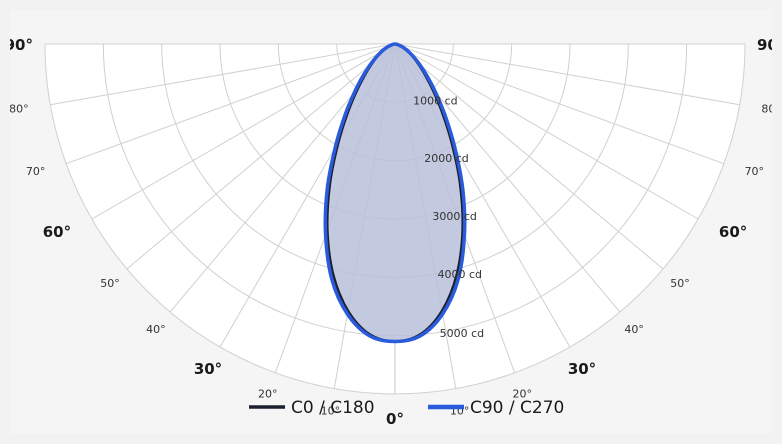 This screenshot has height=444, width=782. Describe the element at coordinates (680, 283) in the screenshot. I see `angle-label-50-right: 50°` at that location.